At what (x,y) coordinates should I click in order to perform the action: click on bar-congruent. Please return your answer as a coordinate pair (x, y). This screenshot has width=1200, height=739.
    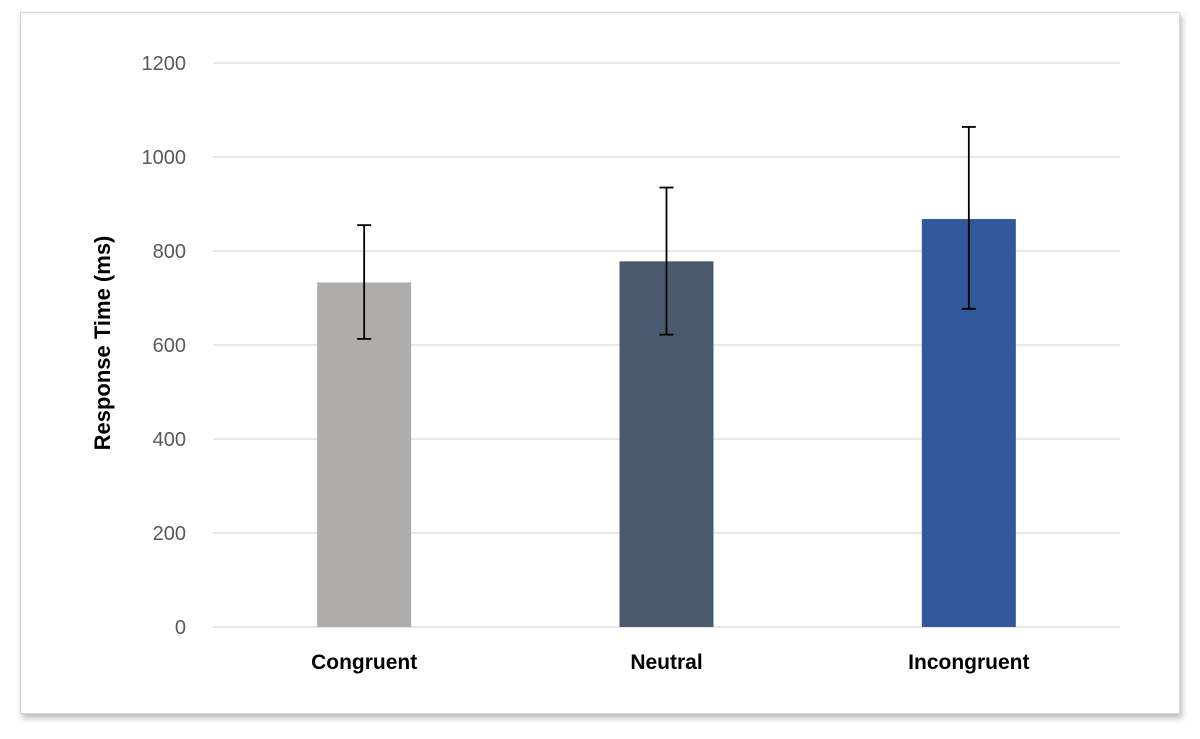
    Looking at the image, I should click on (364, 454).